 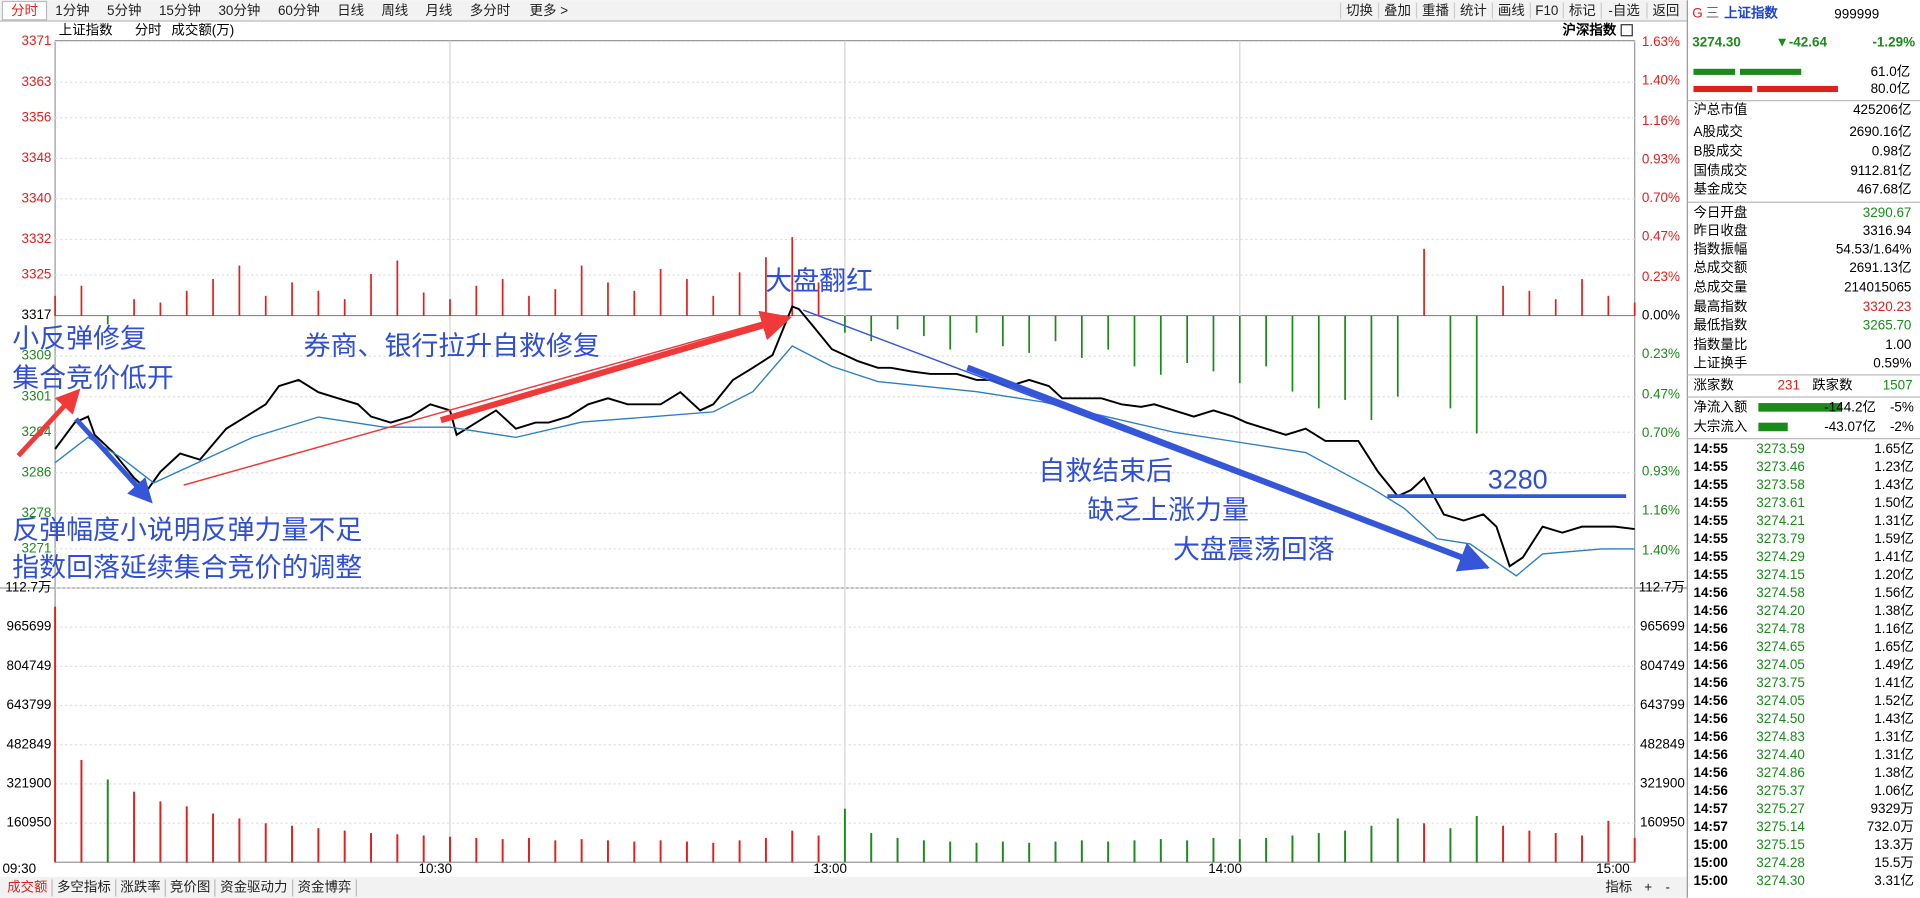 What do you see at coordinates (1720, 325) in the screenshot?
I see `stat-label: 最低指数` at bounding box center [1720, 325].